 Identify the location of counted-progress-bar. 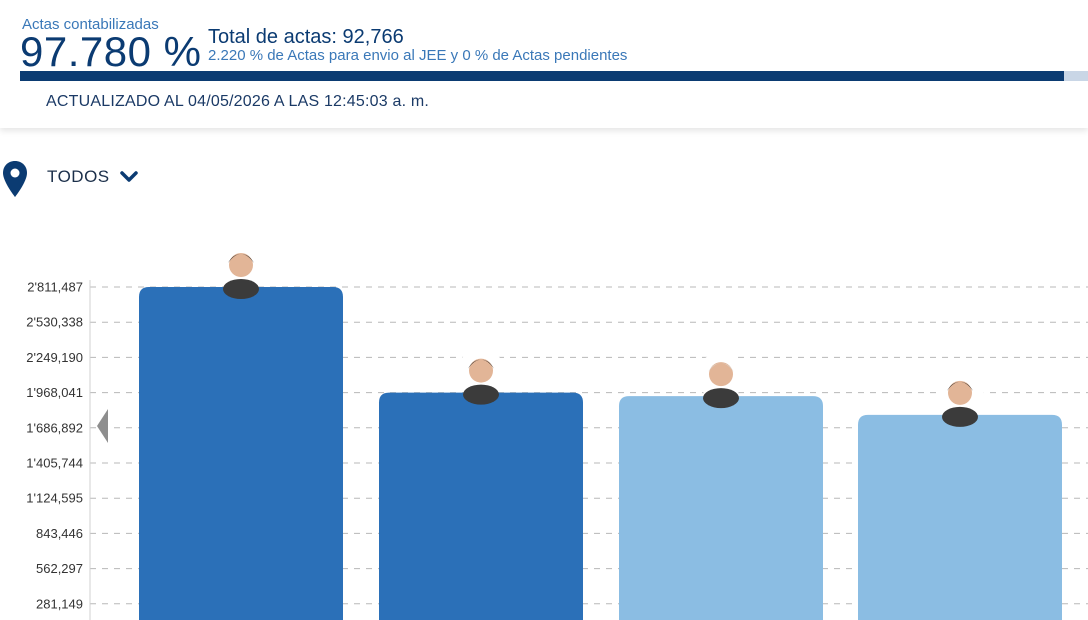
(554, 76).